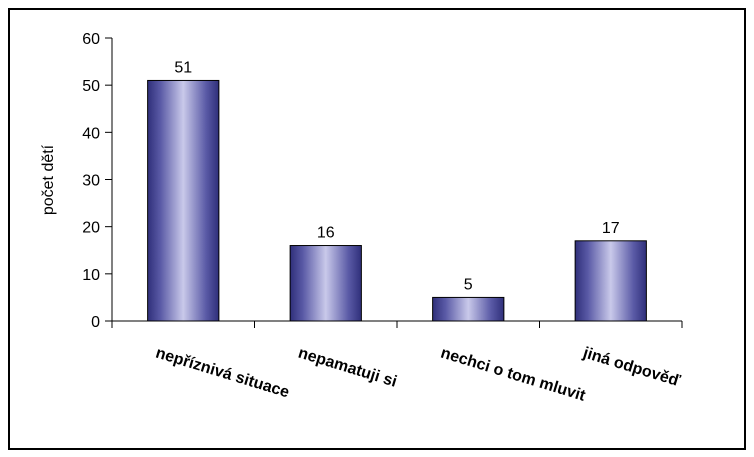  Describe the element at coordinates (326, 233) in the screenshot. I see `bar-value-label: 16` at that location.